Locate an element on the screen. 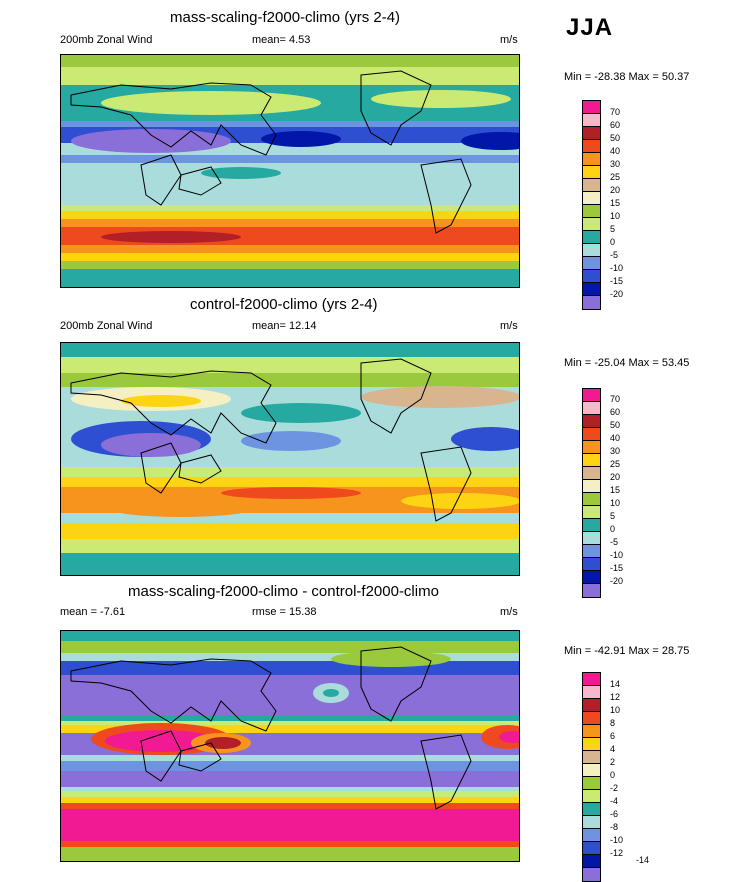 The width and height of the screenshot is (732, 882). panel-3-units: m/s is located at coordinates (509, 612).